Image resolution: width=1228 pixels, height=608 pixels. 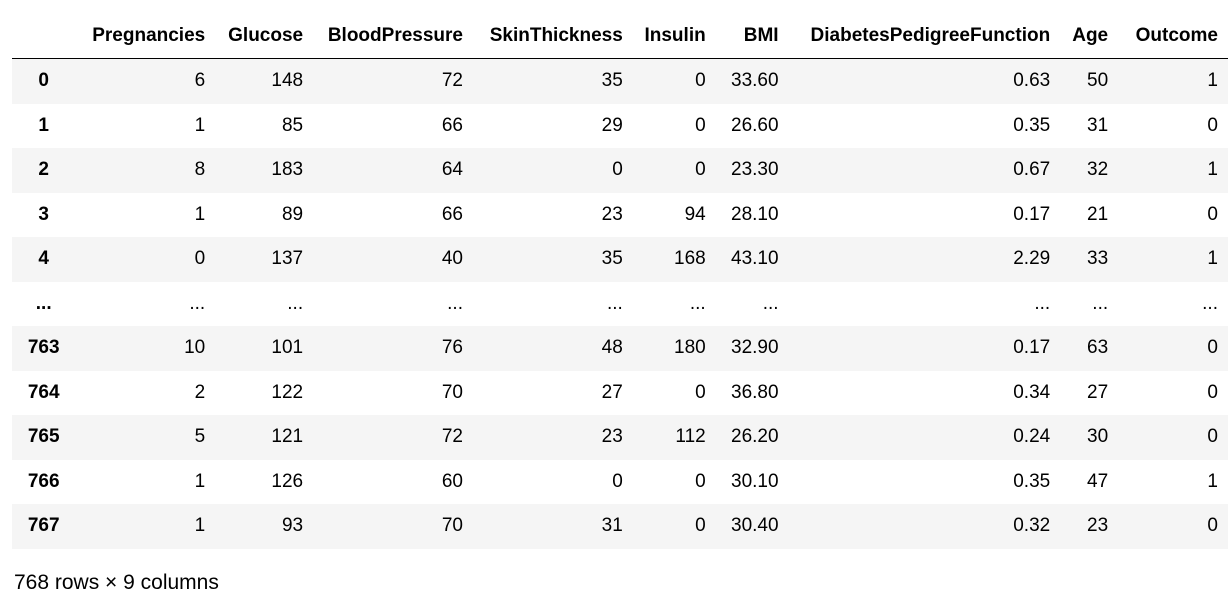 What do you see at coordinates (116, 582) in the screenshot?
I see `table-shape-caption: 768 rows × 9 columns` at bounding box center [116, 582].